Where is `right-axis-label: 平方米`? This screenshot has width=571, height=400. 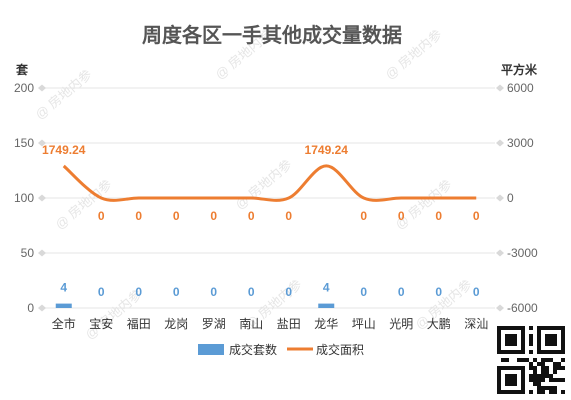
right-axis-label: 平方米 is located at coordinates (519, 69).